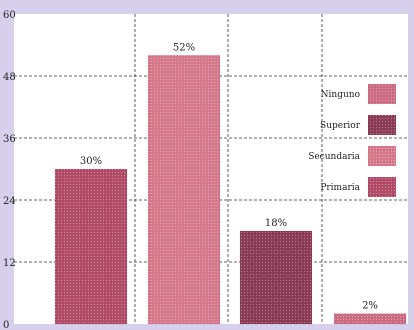 This screenshot has width=414, height=330. I want to click on y-tick-label: 36, so click(9, 139).